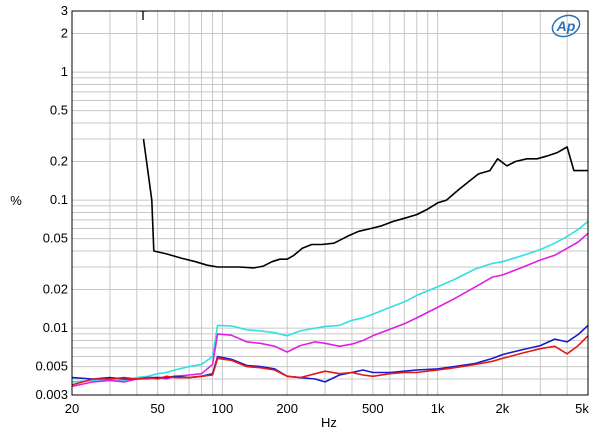 The height and width of the screenshot is (437, 600). I want to click on y-tick-label: 0.01, so click(55, 327).